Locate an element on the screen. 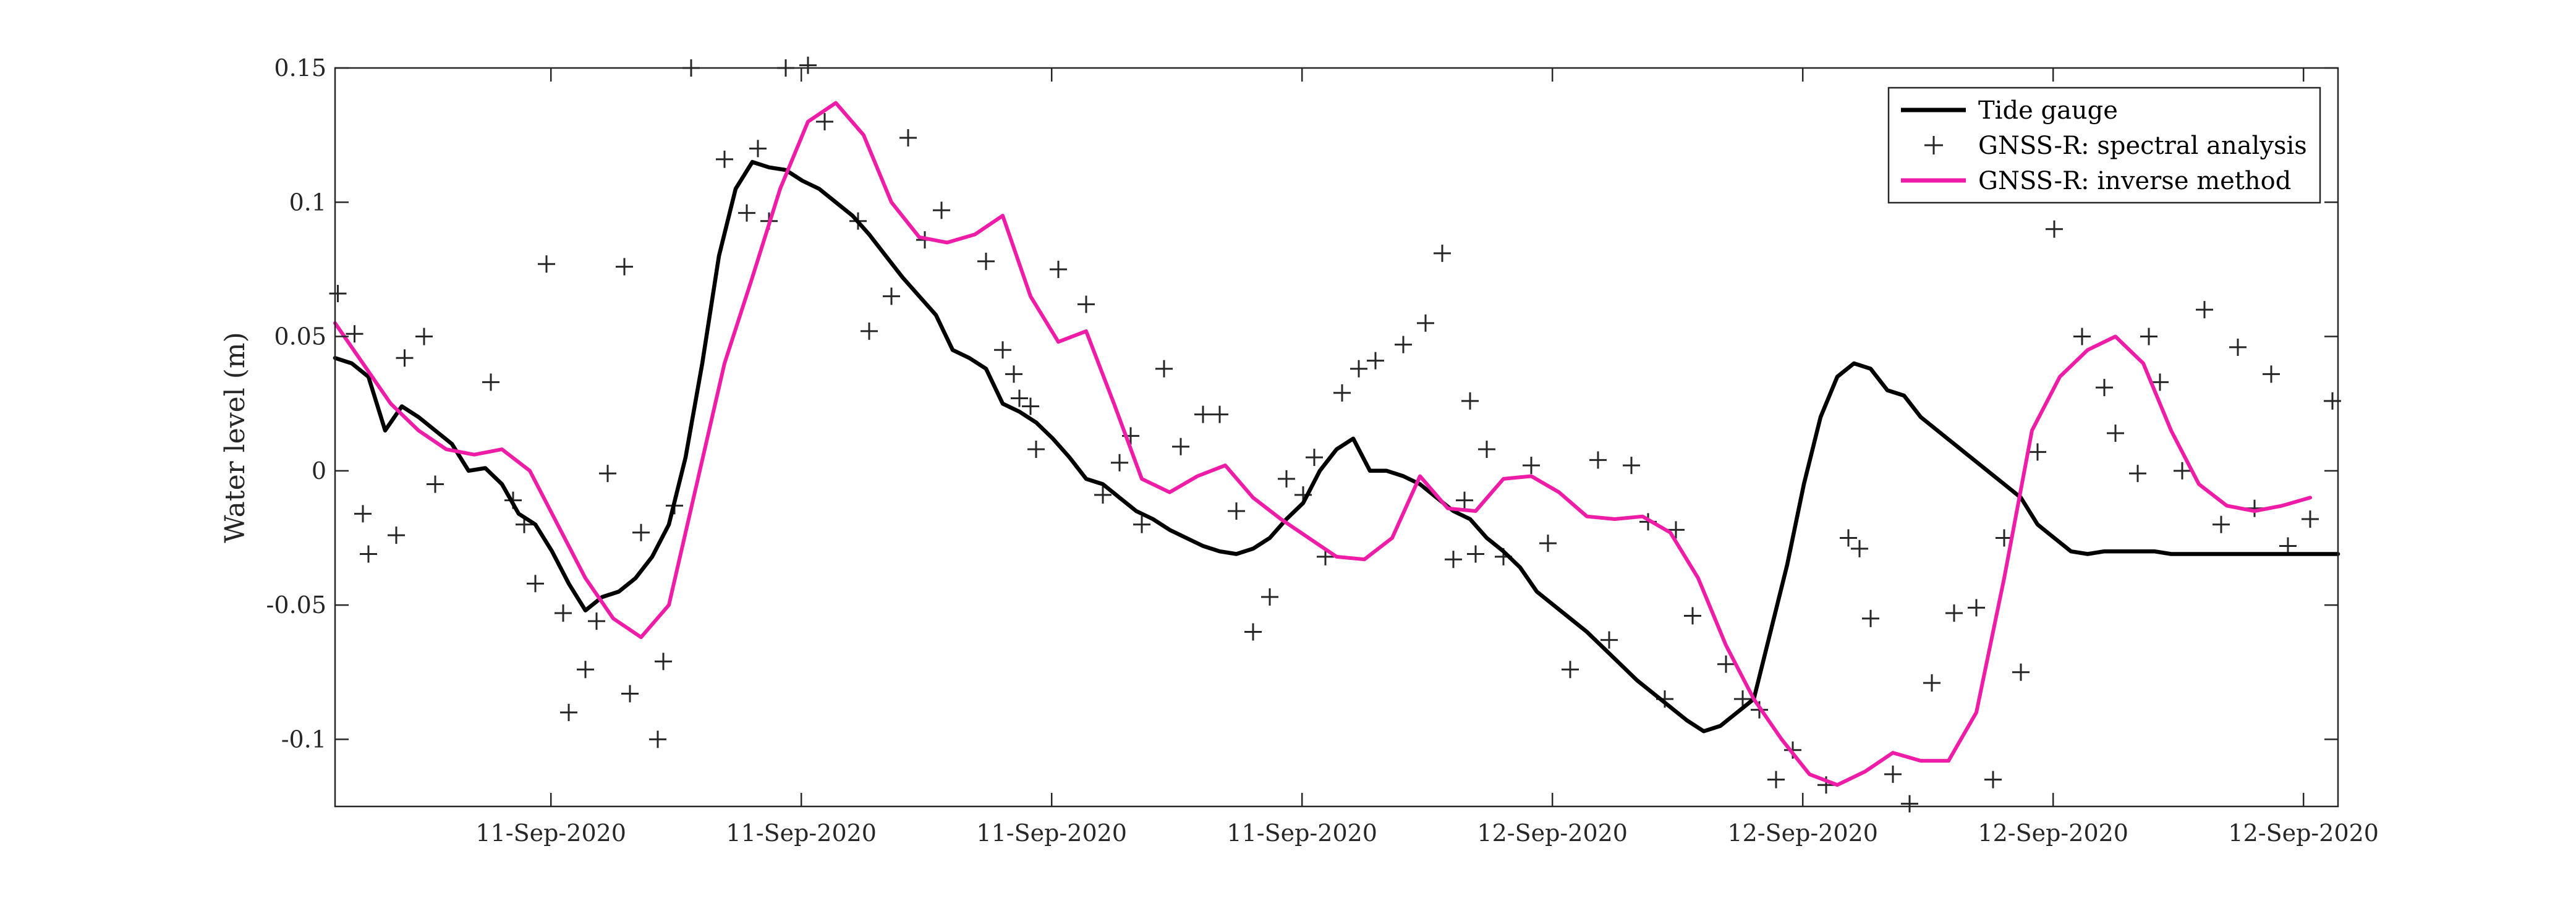 The image size is (2576, 901). legend-label-inverse-method: GNSS-R: inverse method is located at coordinates (2134, 181).